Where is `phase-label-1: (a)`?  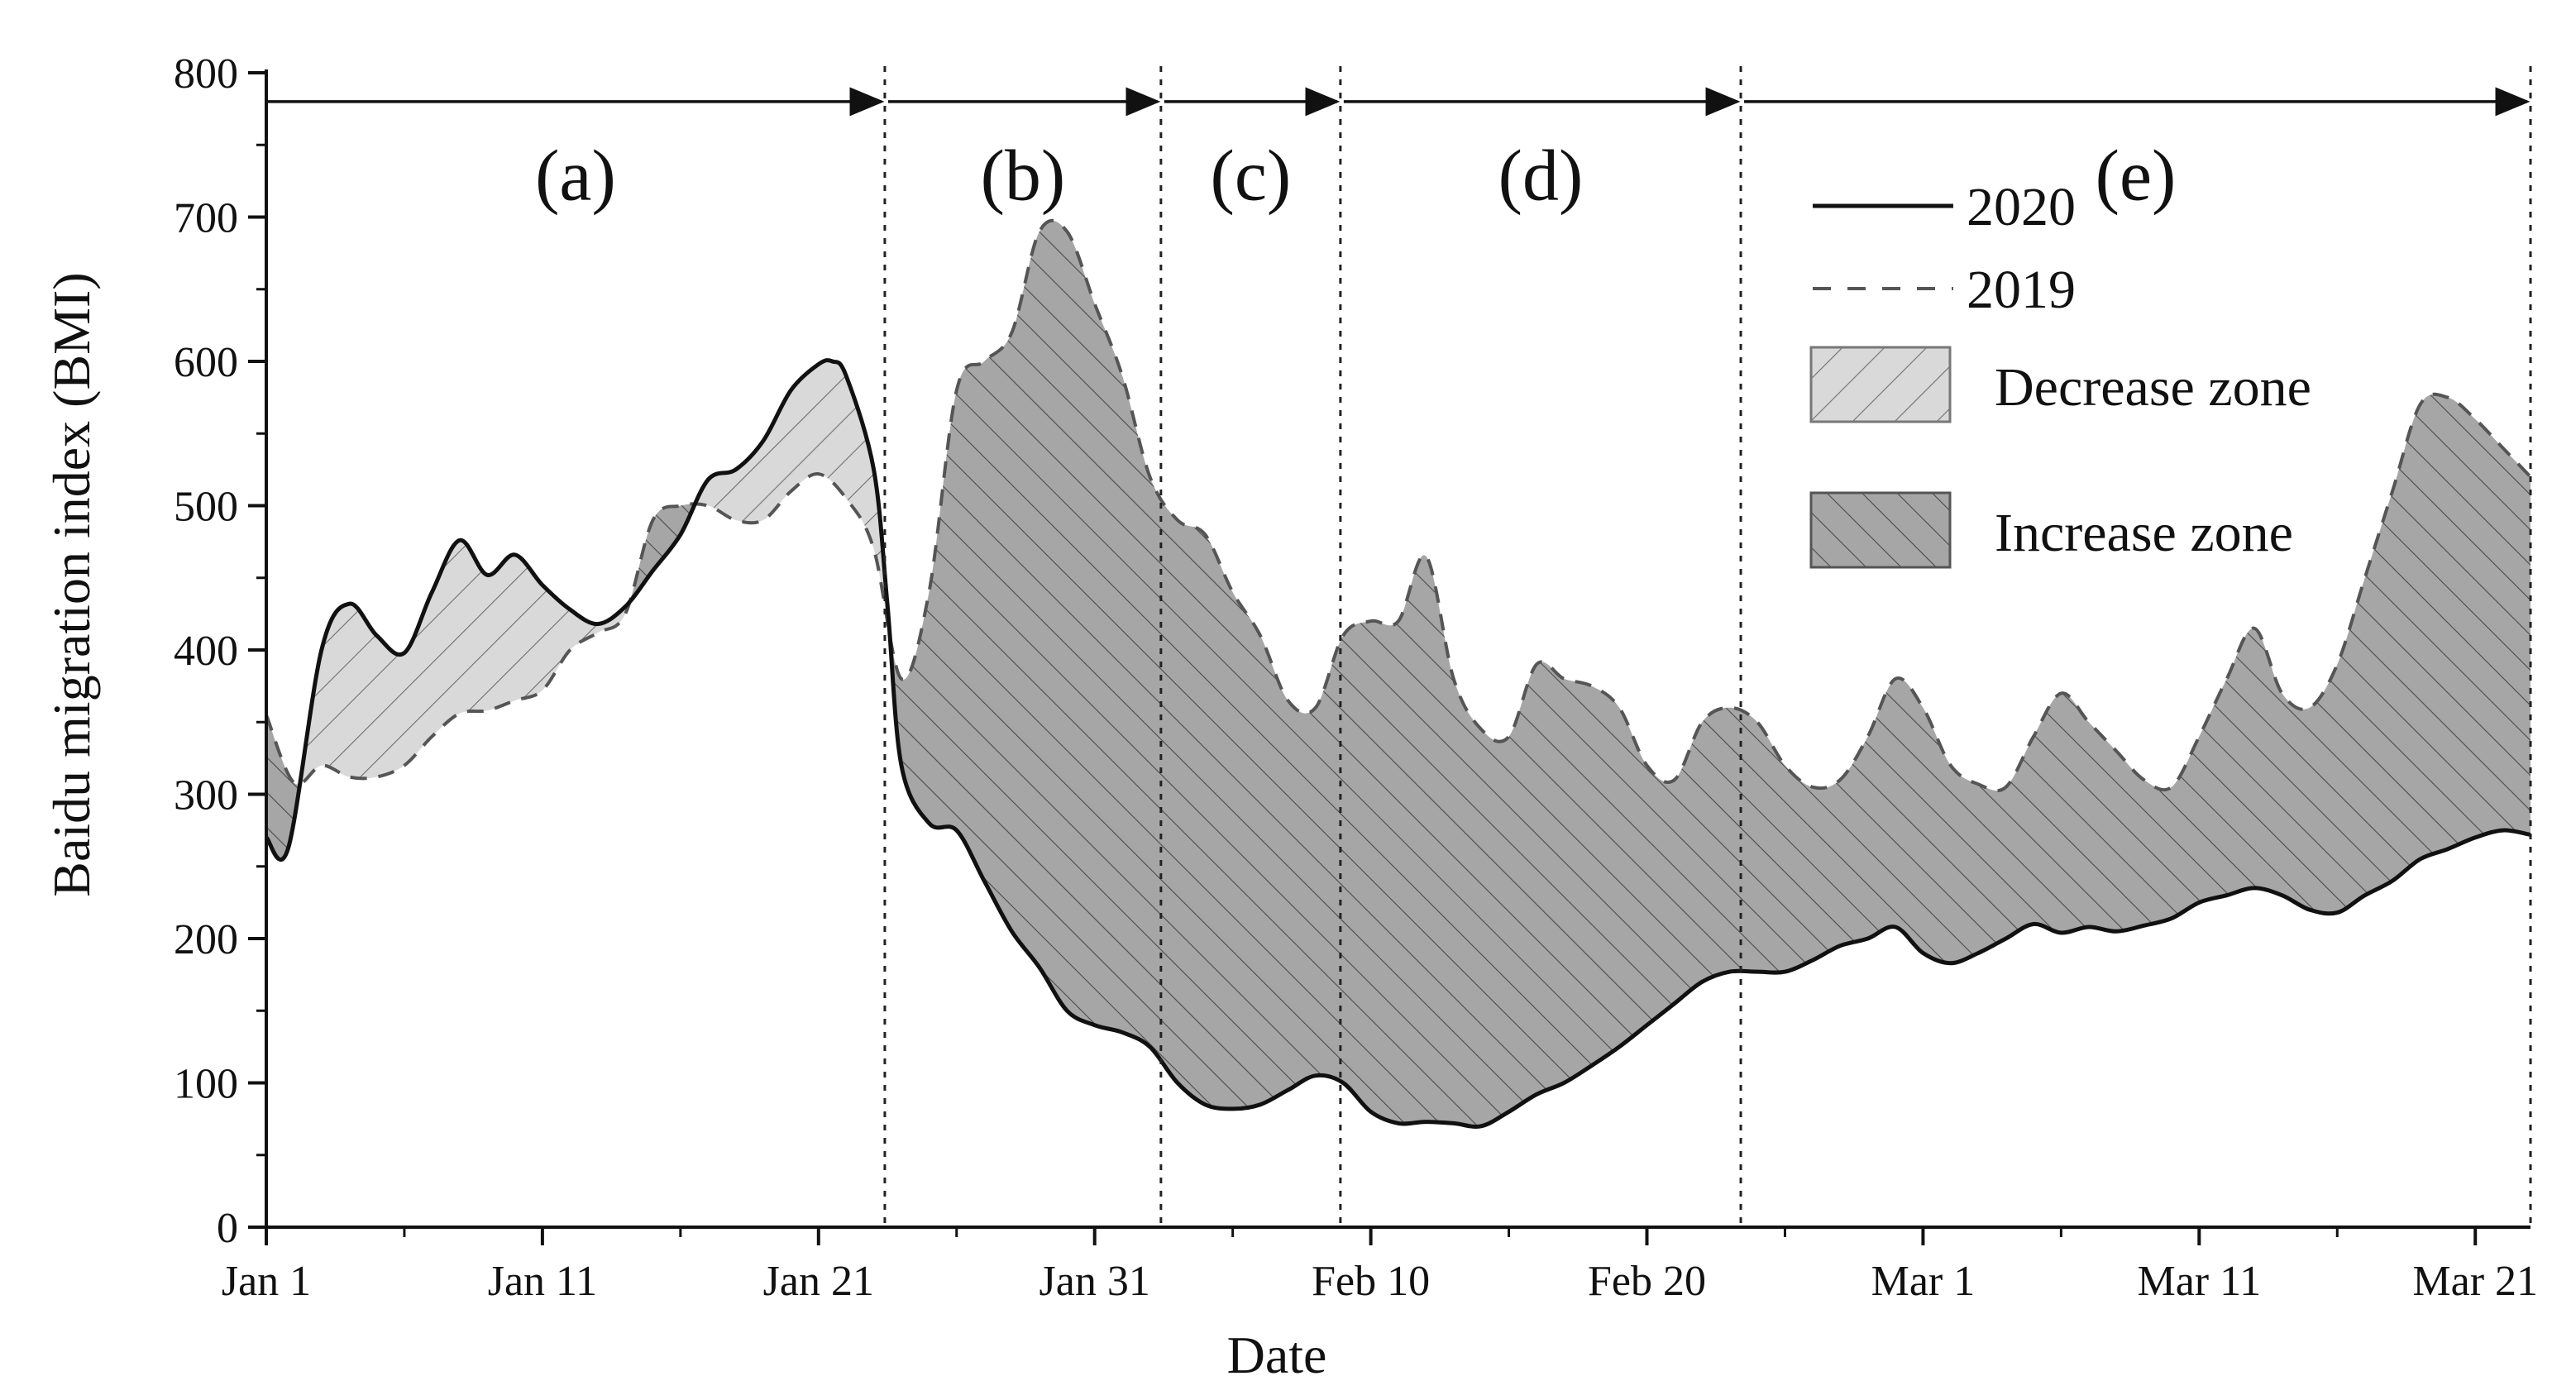
phase-label-1: (a) is located at coordinates (575, 176).